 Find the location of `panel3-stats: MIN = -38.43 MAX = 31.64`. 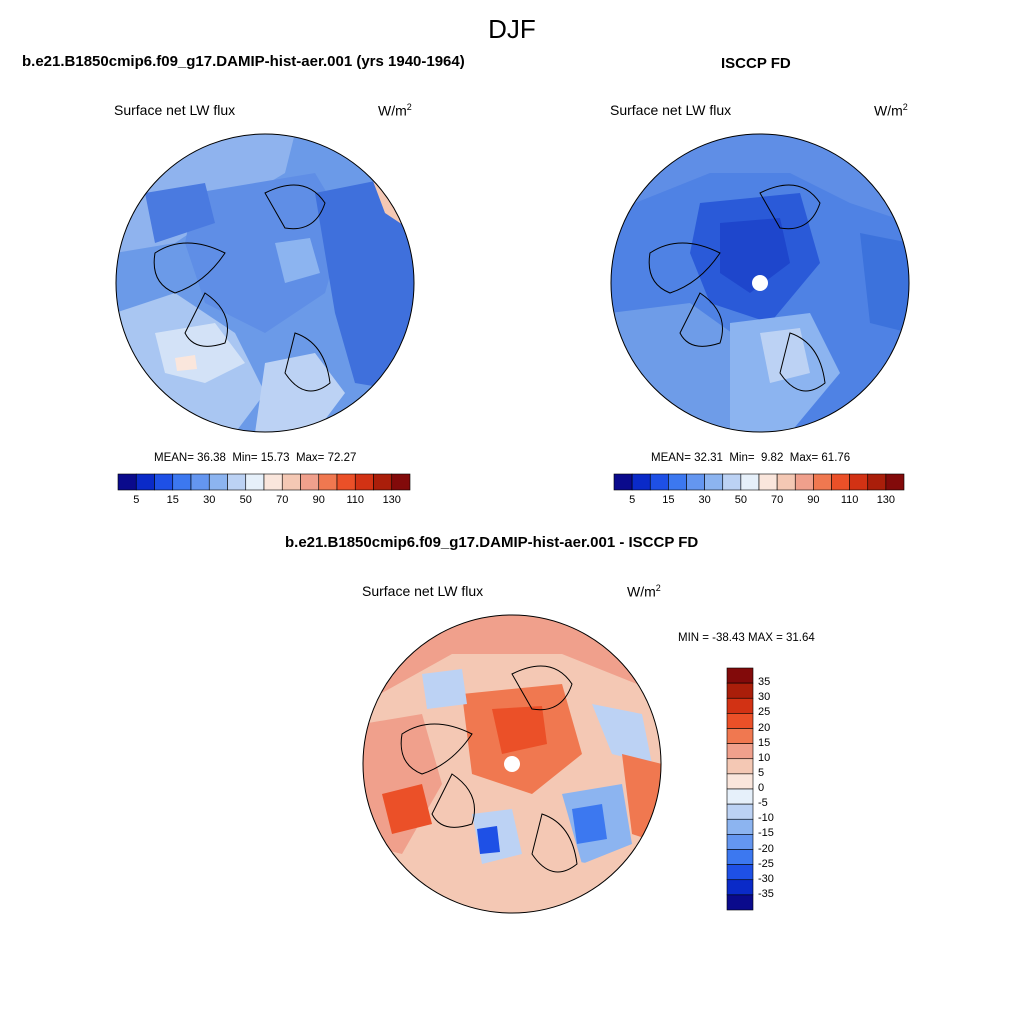

panel3-stats: MIN = -38.43 MAX = 31.64 is located at coordinates (746, 638).